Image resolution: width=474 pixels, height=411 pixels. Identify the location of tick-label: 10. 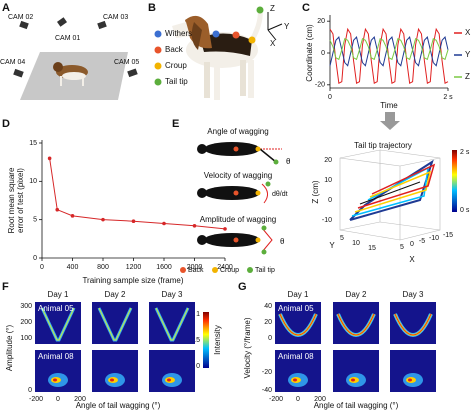
(328, 180).